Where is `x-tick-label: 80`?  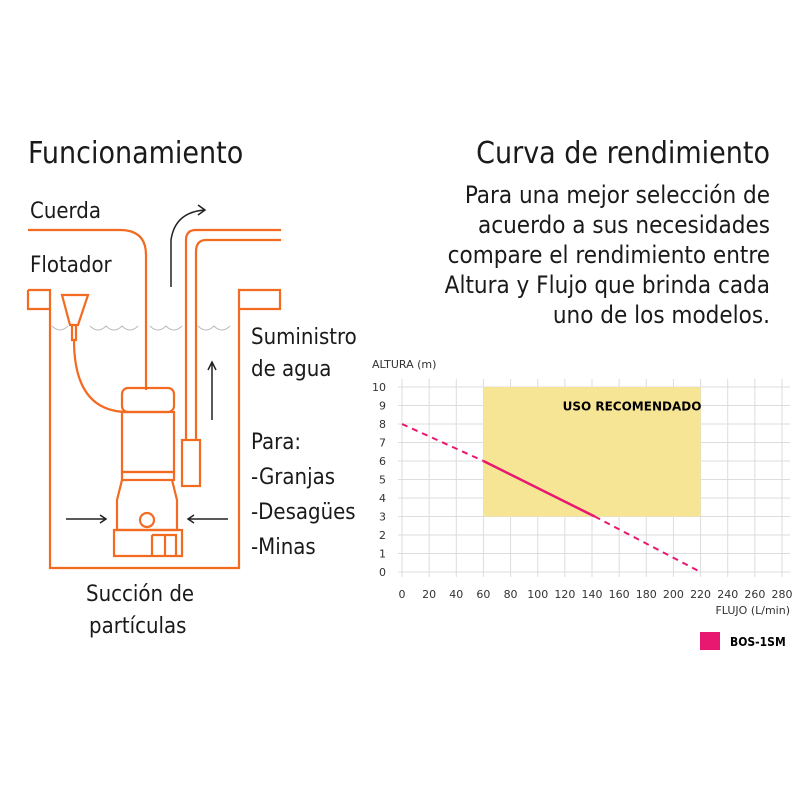
x-tick-label: 80 is located at coordinates (511, 594).